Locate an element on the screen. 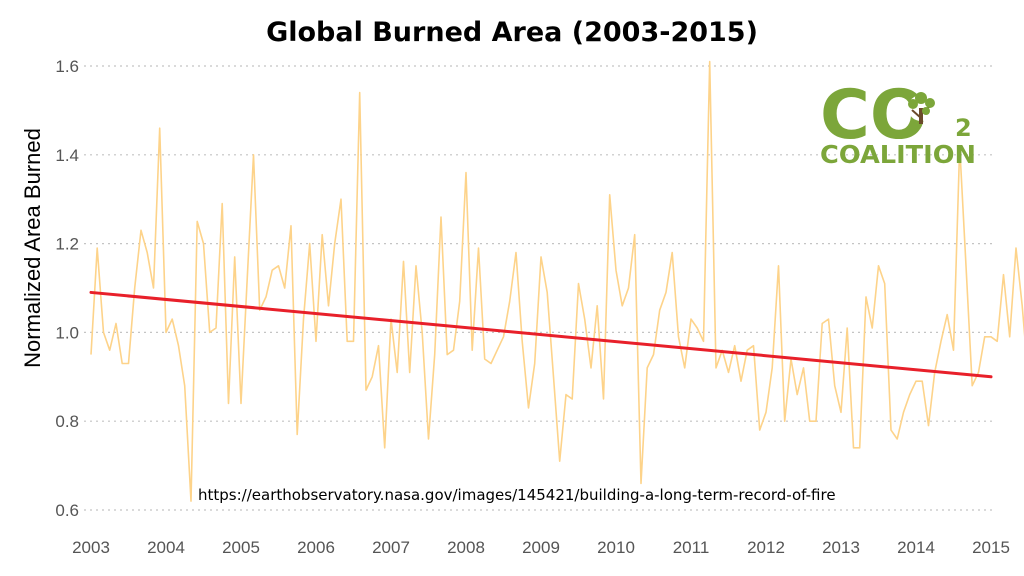 The image size is (1024, 576). x-tick-label: 2008 is located at coordinates (466, 547).